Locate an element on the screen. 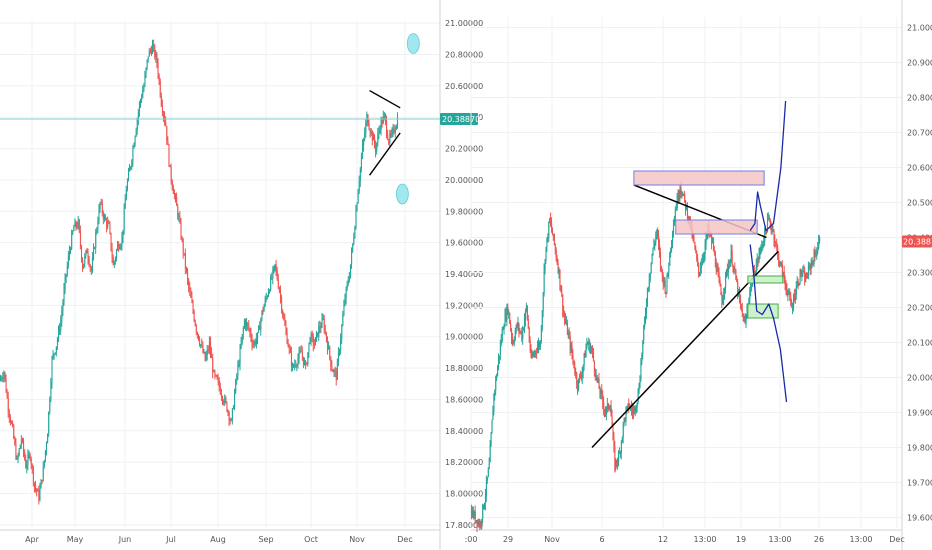 The image size is (932, 550). x-tick-label: Nov is located at coordinates (552, 539).